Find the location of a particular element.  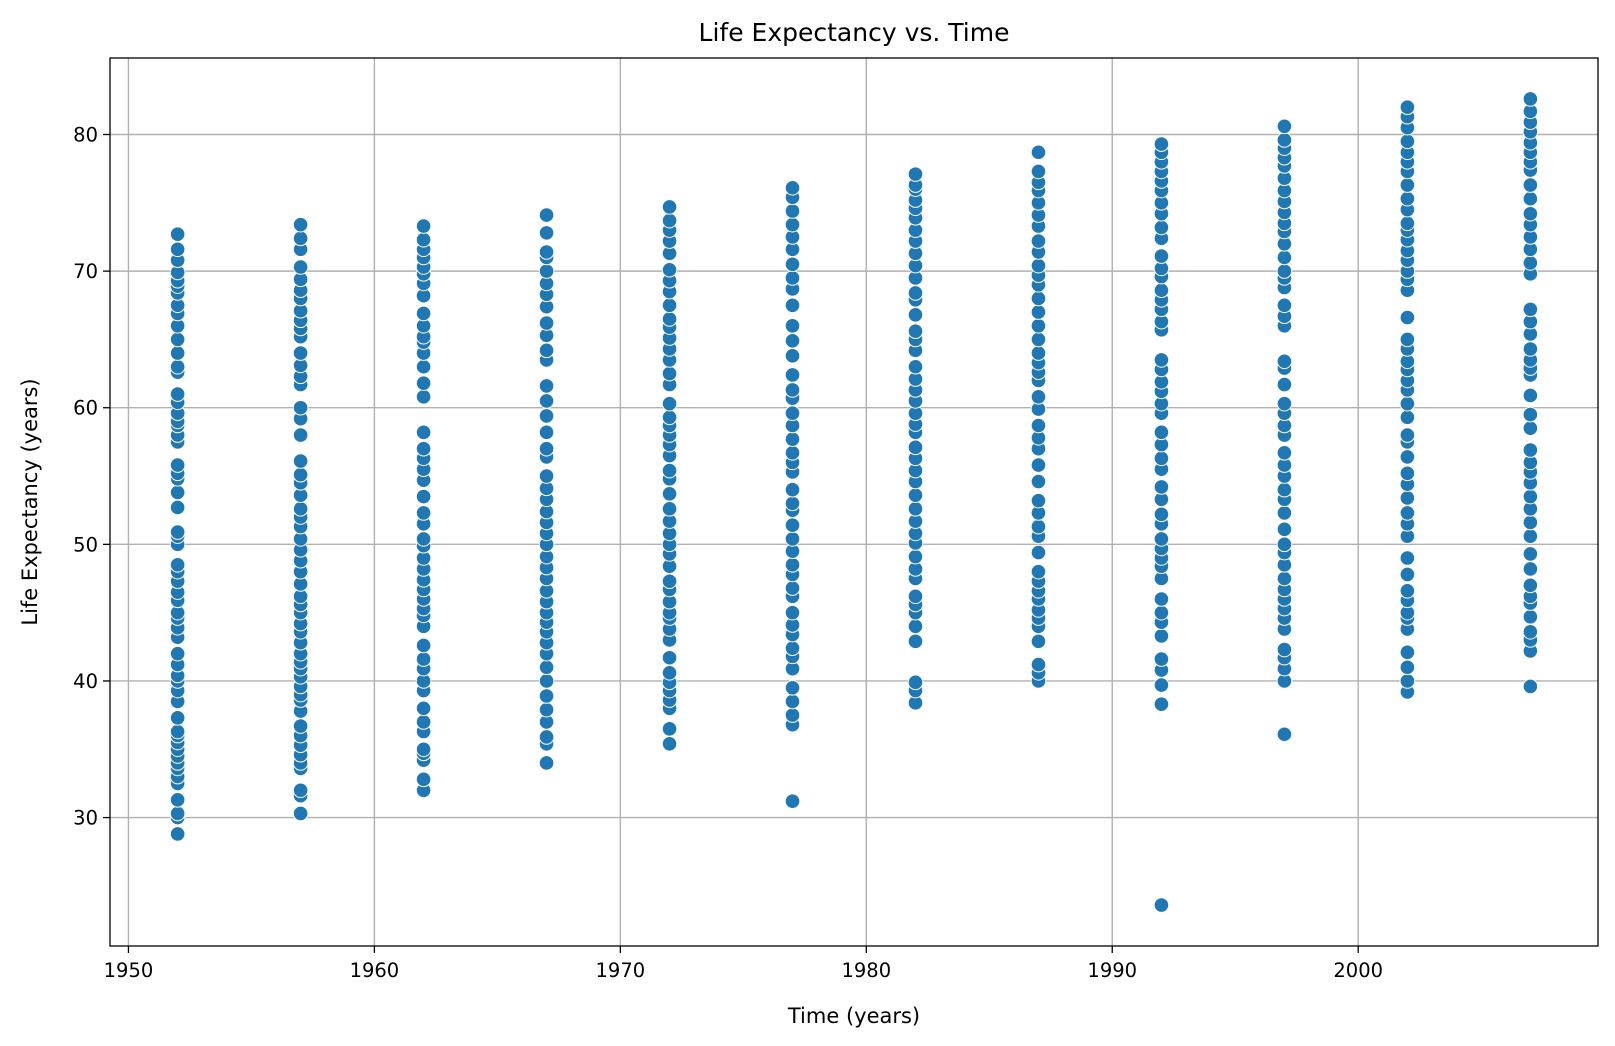

x-tick-label: 1950 is located at coordinates (129, 970).